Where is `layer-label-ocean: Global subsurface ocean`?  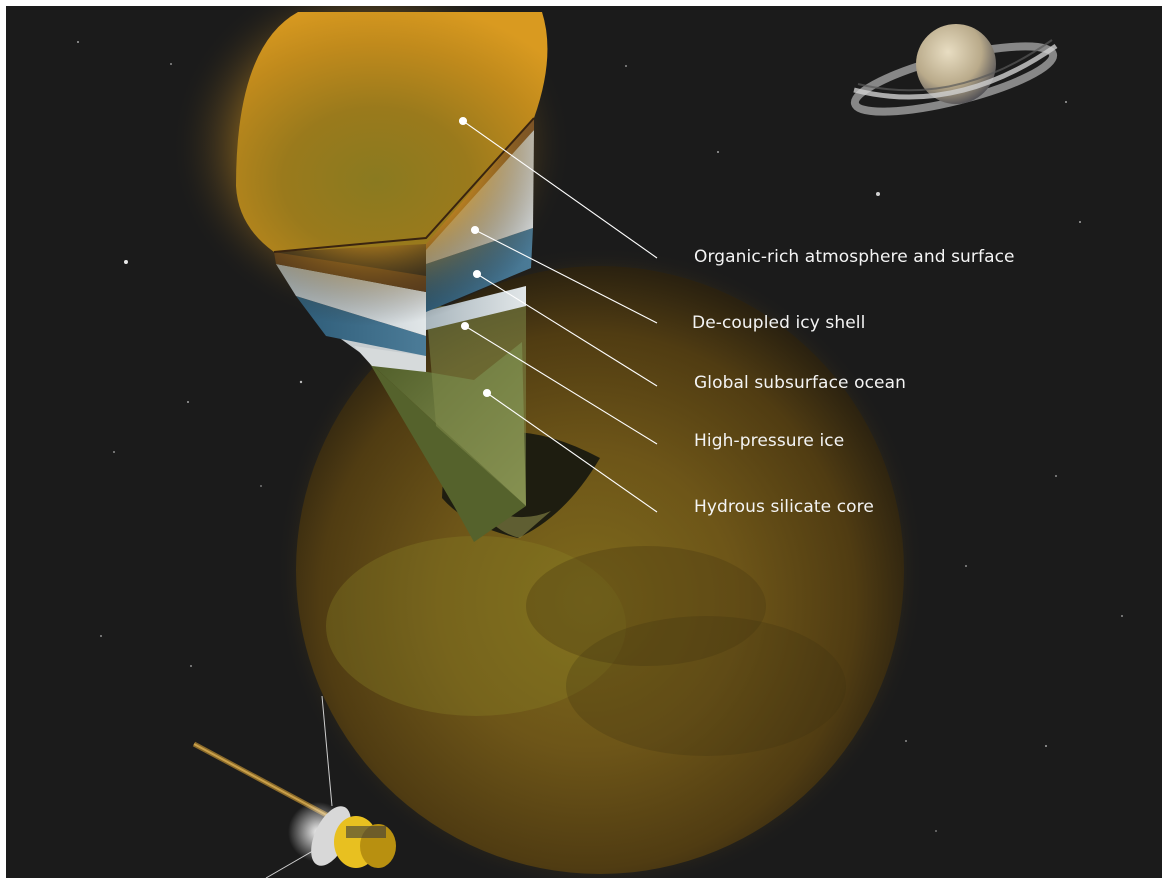
layer-label-ocean: Global subsurface ocean is located at coordinates (800, 383).